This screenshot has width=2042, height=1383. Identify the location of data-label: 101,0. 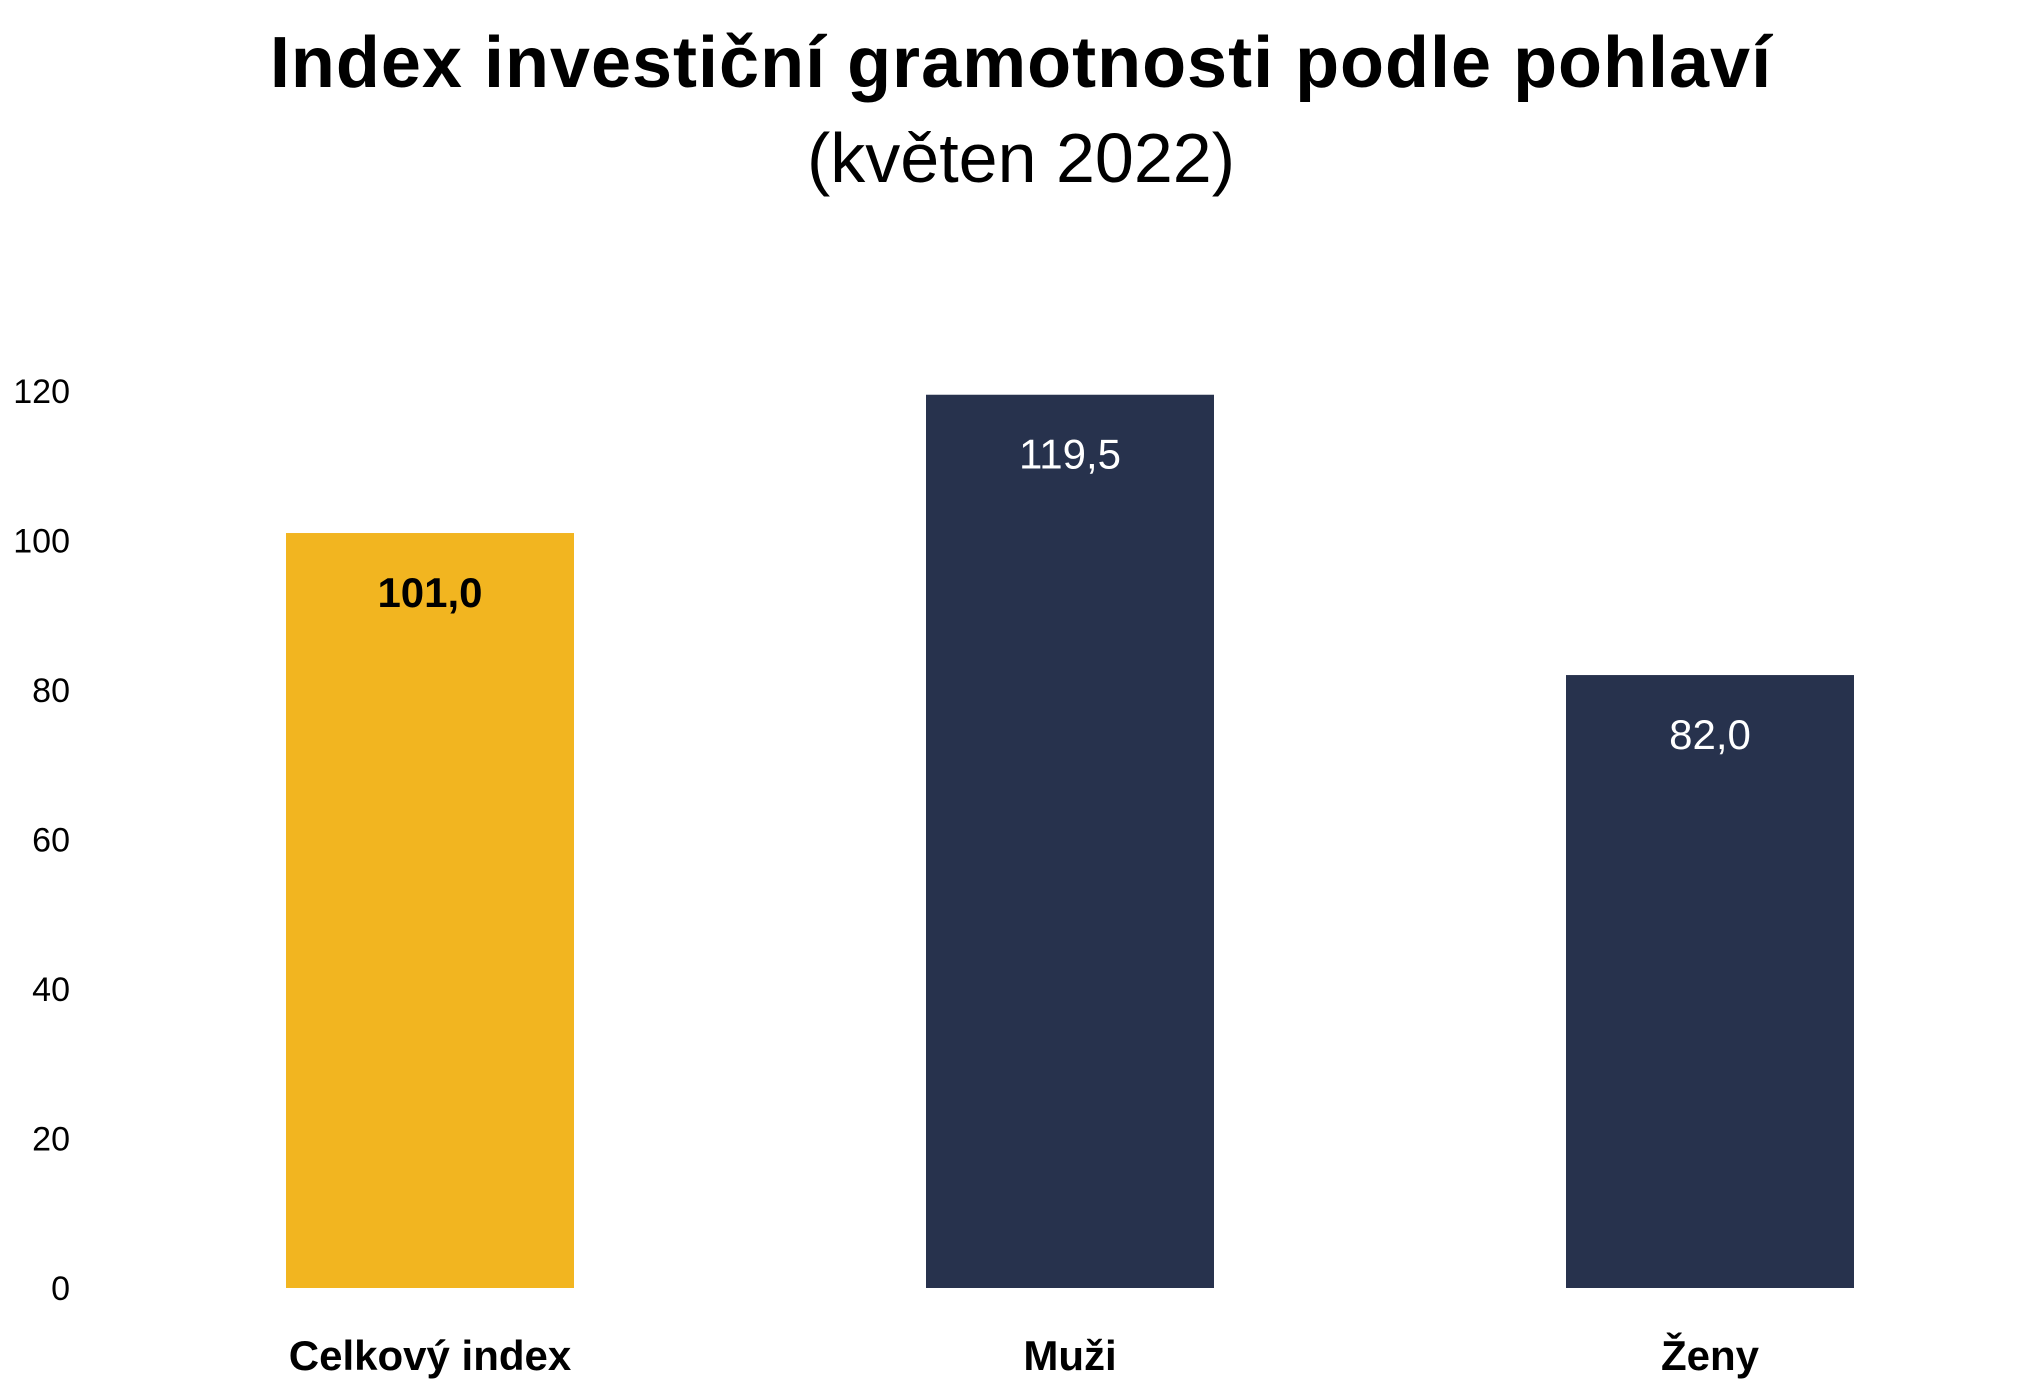
(429, 592).